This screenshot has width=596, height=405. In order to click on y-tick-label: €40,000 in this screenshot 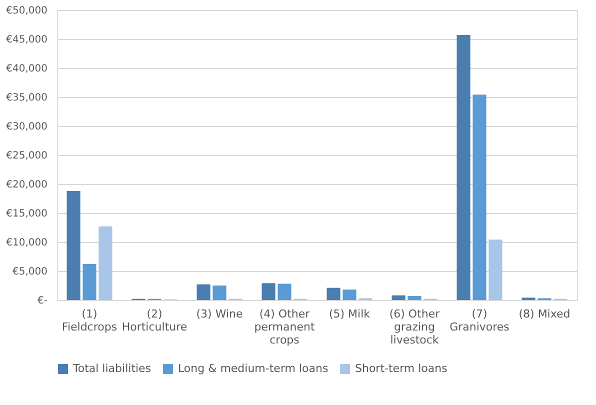, I will do `click(27, 69)`.